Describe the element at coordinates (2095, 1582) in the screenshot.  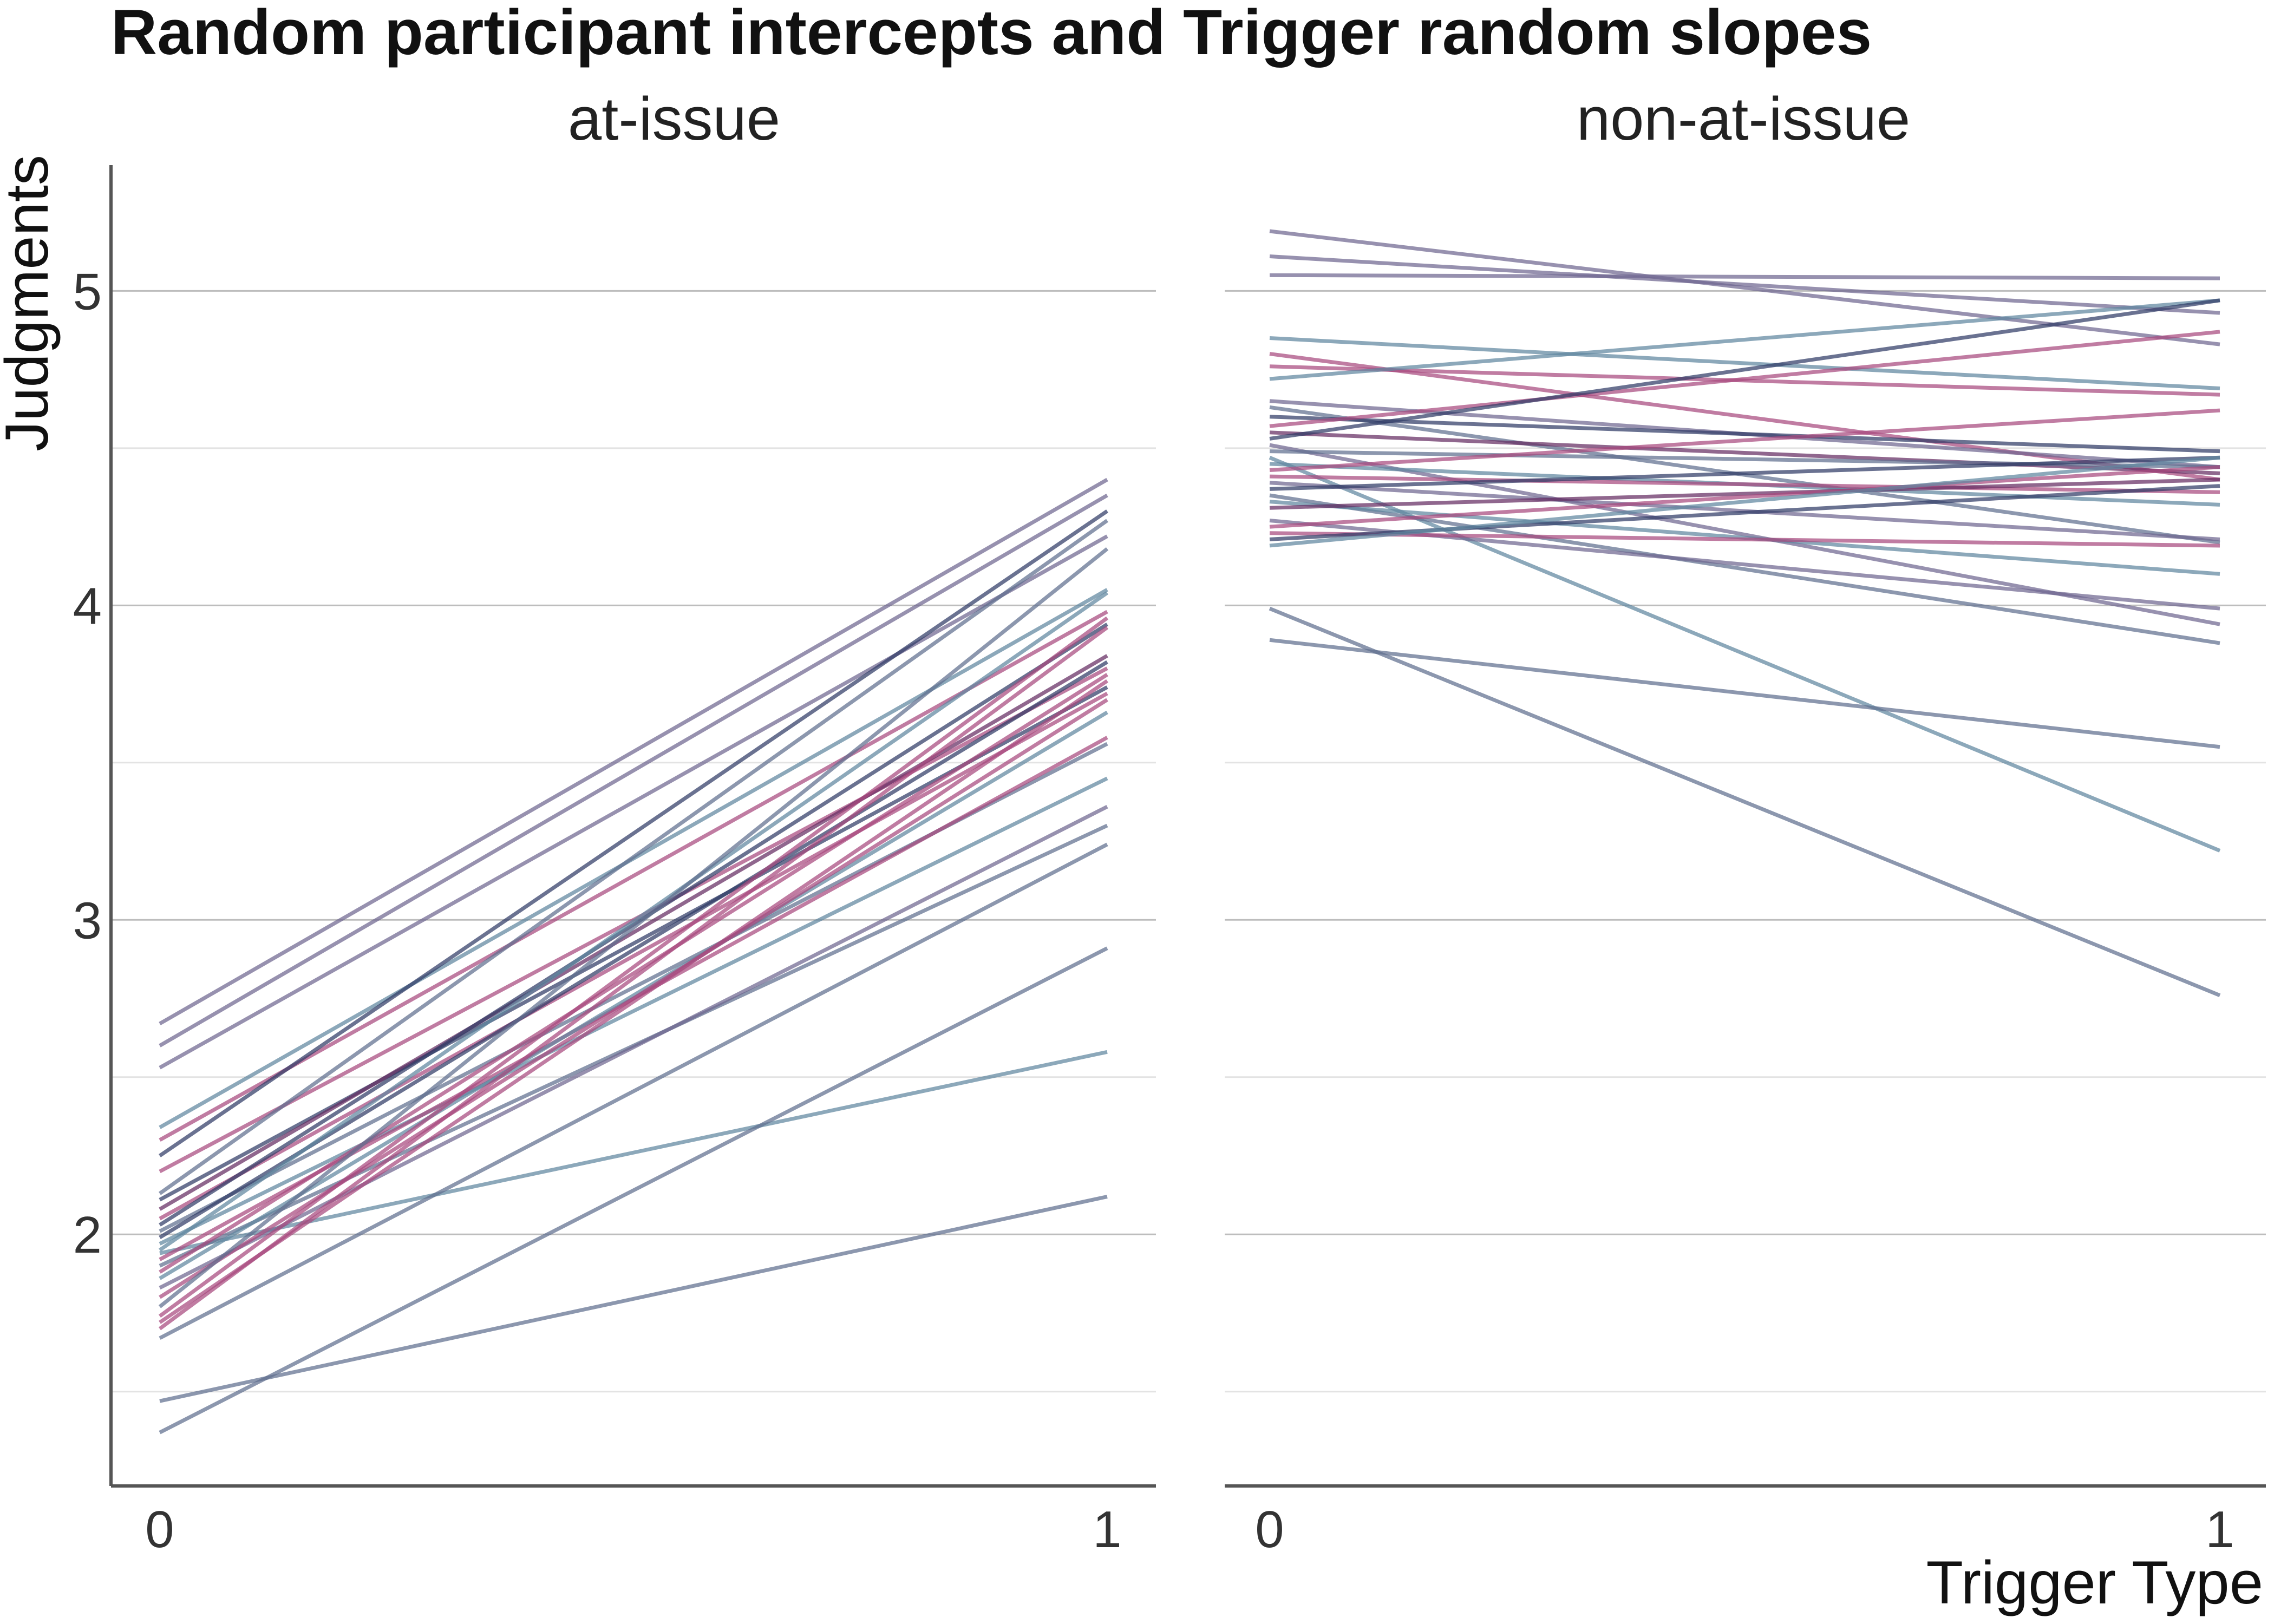
I see `x-axis-title: Trigger Type` at that location.